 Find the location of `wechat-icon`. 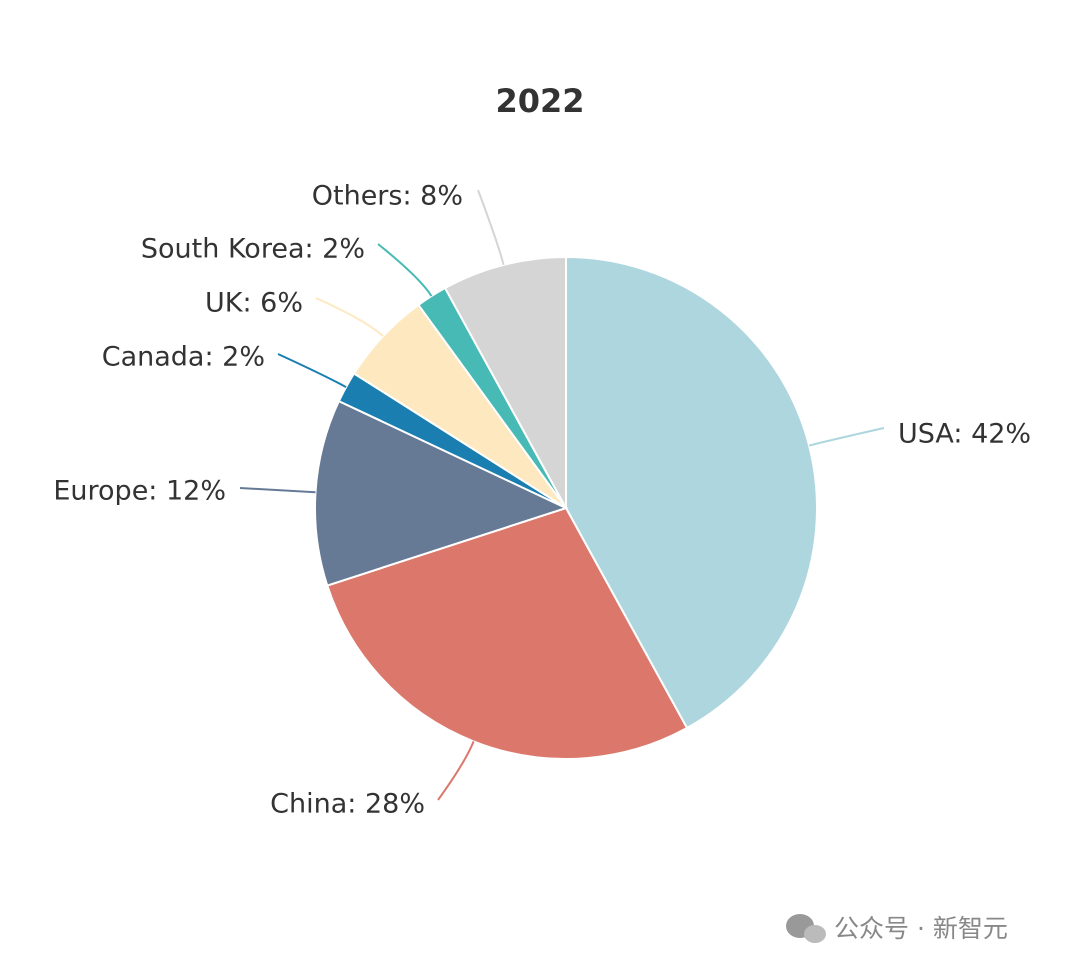

wechat-icon is located at coordinates (806, 928).